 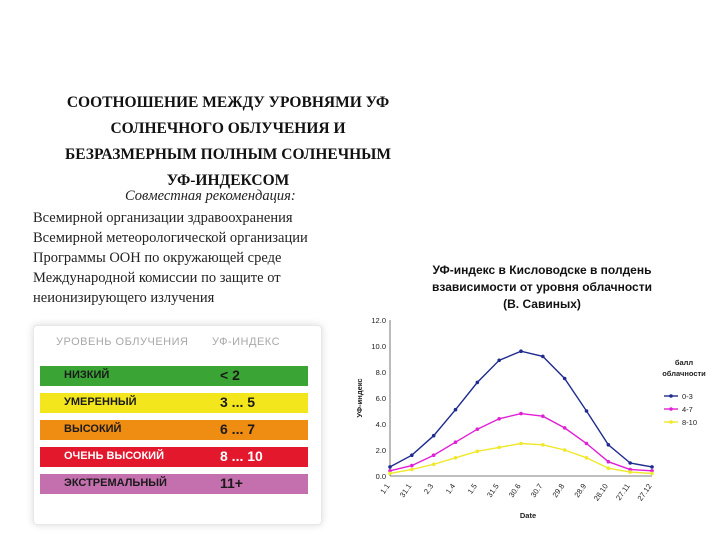 What do you see at coordinates (384, 489) in the screenshot?
I see `x-tick-label: 1.1` at bounding box center [384, 489].